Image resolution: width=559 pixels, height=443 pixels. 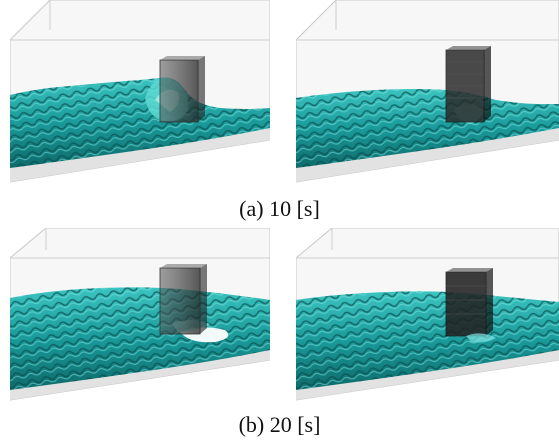 What do you see at coordinates (279, 208) in the screenshot?
I see `caption-a: (a) 10 [s]` at bounding box center [279, 208].